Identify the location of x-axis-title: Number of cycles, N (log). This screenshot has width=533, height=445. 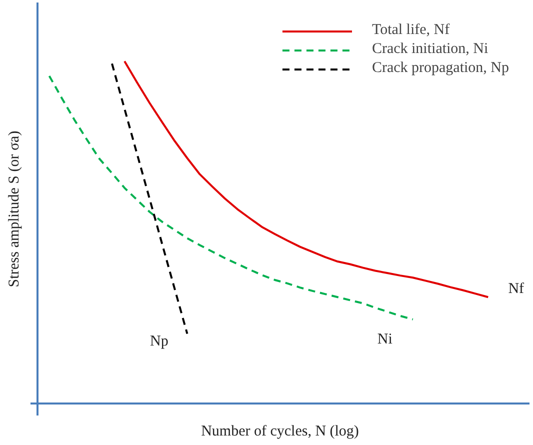
(280, 432).